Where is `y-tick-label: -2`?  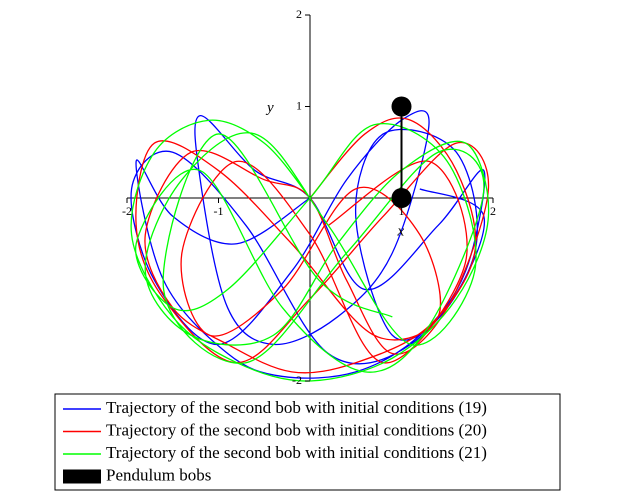 y-tick-label: -2 is located at coordinates (297, 380).